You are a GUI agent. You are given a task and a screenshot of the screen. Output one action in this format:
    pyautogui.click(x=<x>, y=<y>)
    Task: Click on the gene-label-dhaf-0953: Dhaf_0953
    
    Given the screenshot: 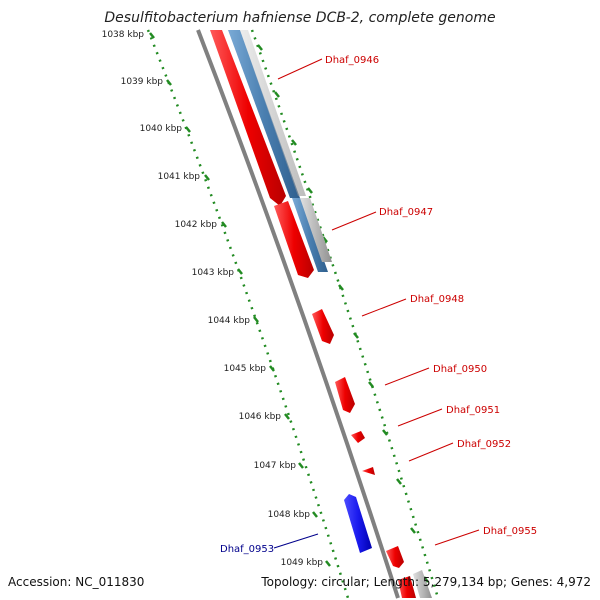 What is the action you would take?
    pyautogui.click(x=247, y=549)
    